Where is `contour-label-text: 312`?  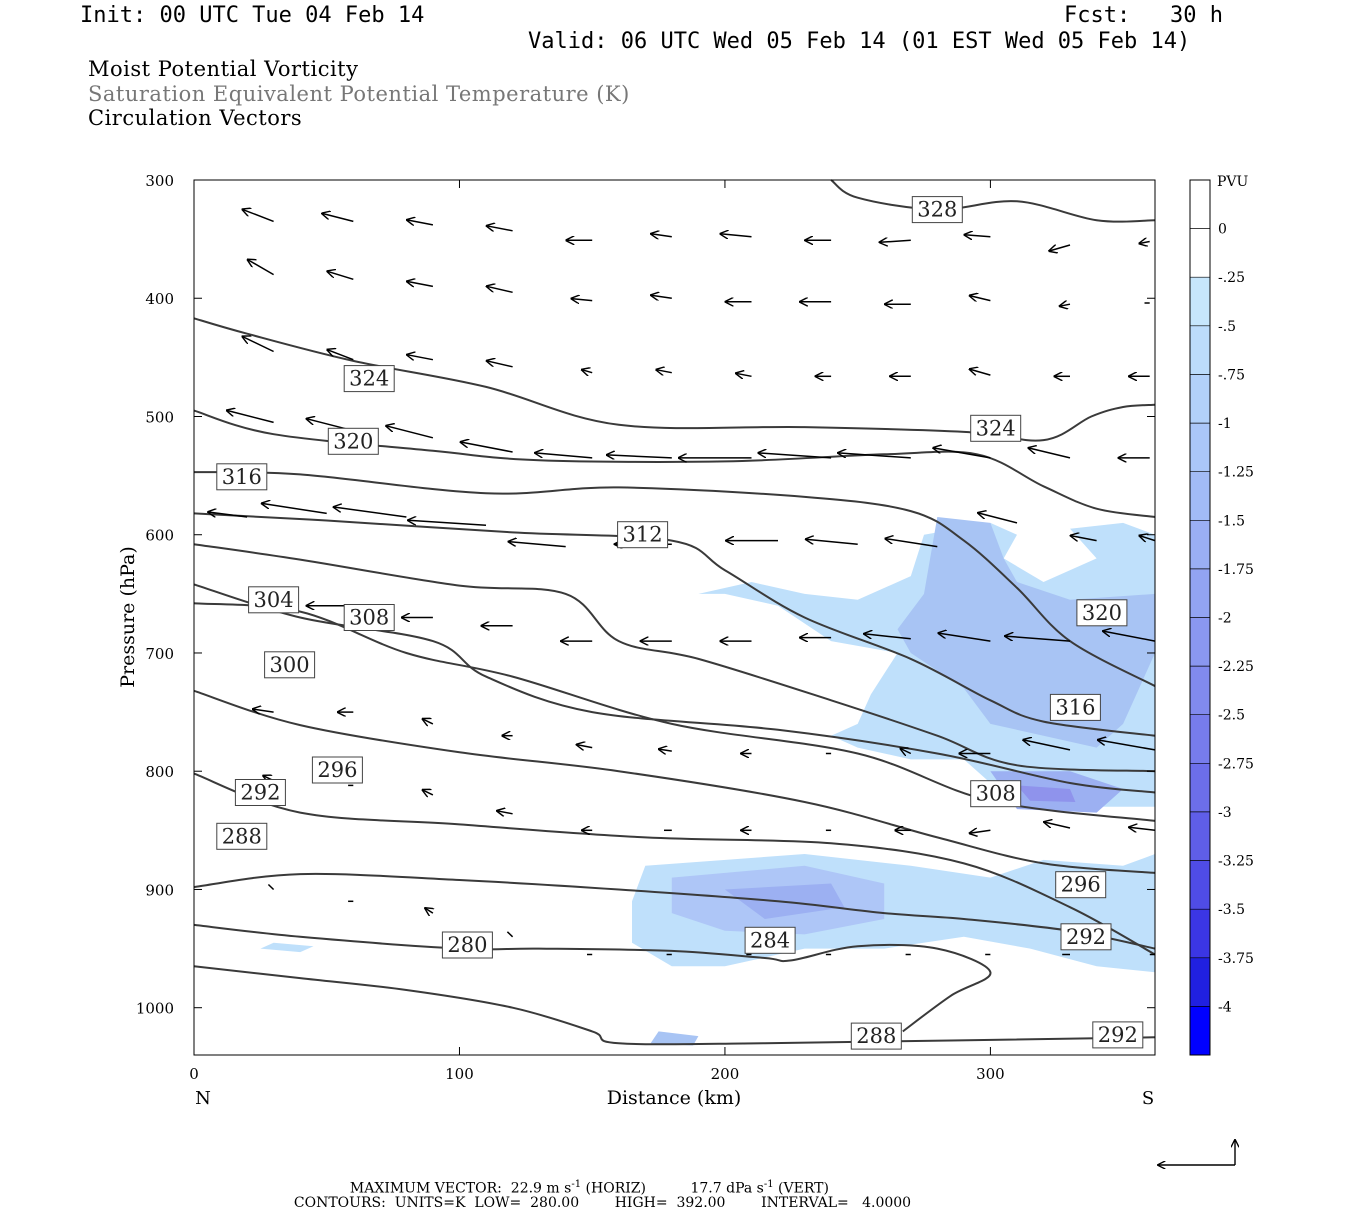 contour-label-text: 312 is located at coordinates (643, 535).